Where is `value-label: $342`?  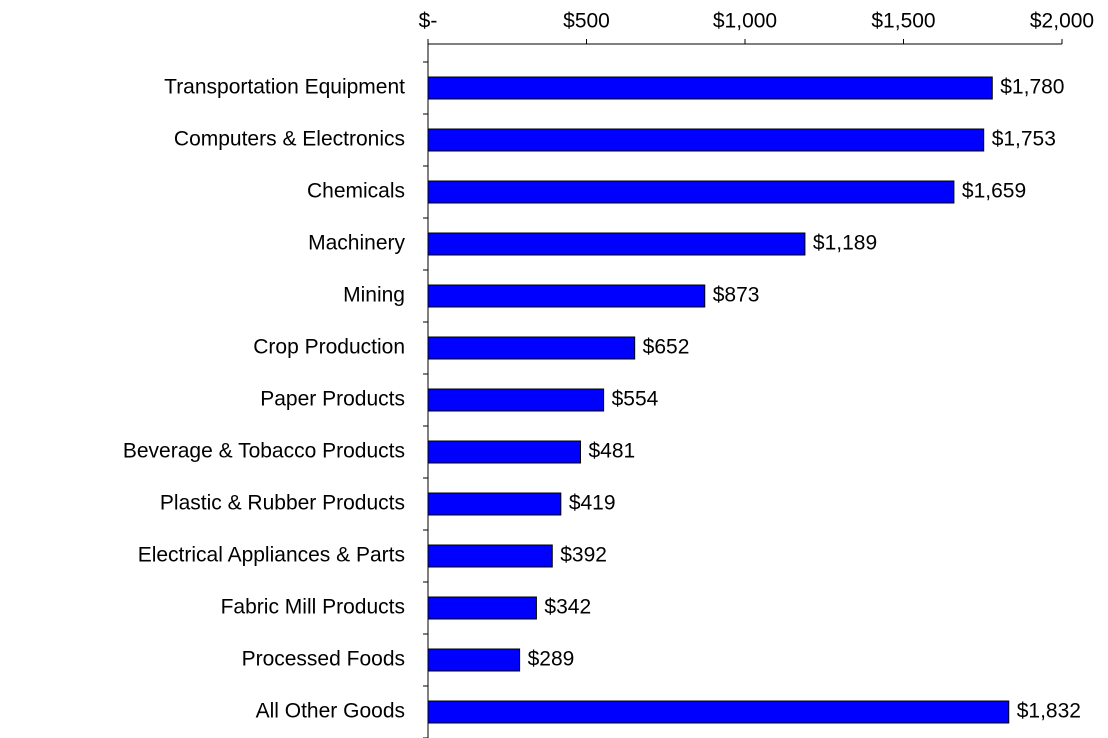 value-label: $342 is located at coordinates (567, 607).